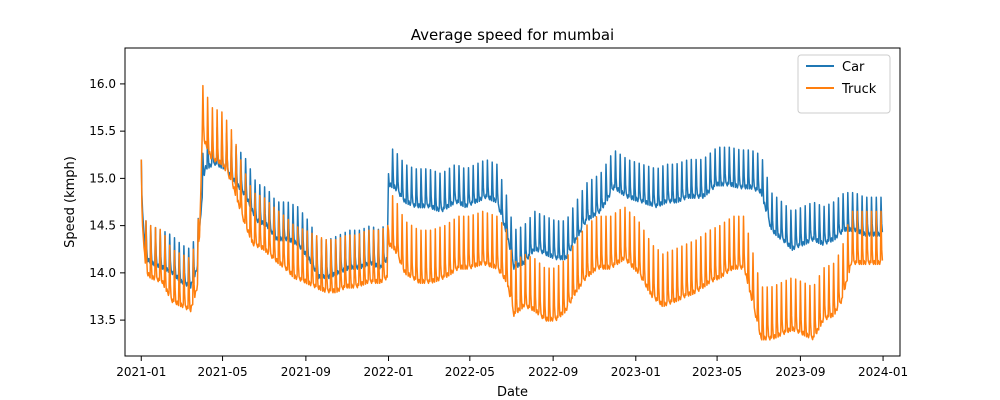 The image size is (1000, 400). I want to click on x-tick-label: 2022-09, so click(553, 372).